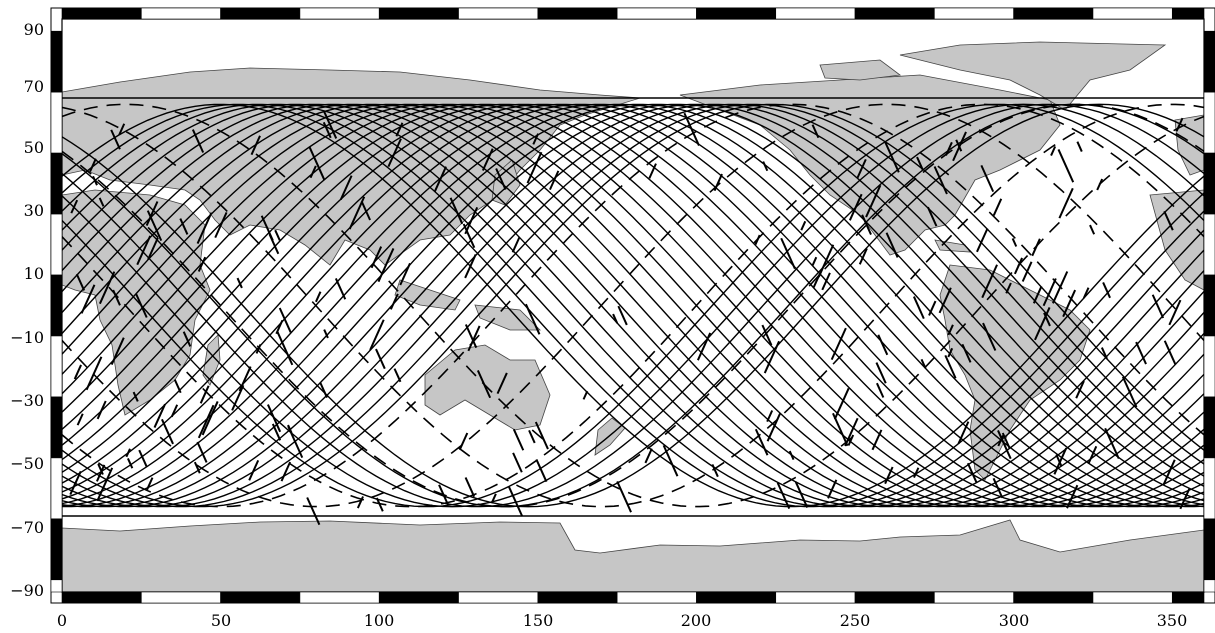  I want to click on y-tick-label: −70, so click(27, 527).